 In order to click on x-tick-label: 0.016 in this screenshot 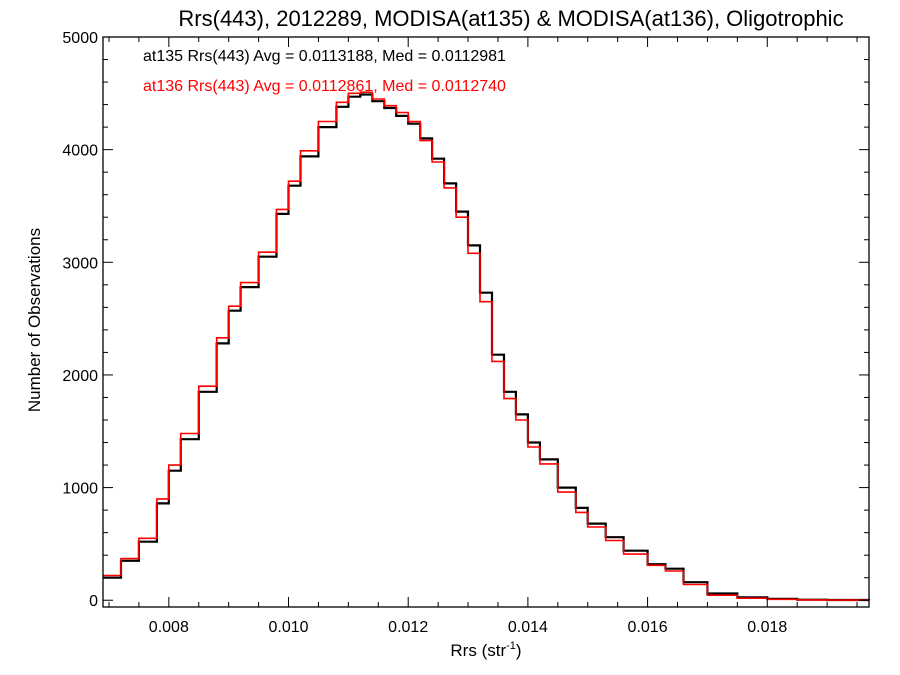, I will do `click(648, 627)`.